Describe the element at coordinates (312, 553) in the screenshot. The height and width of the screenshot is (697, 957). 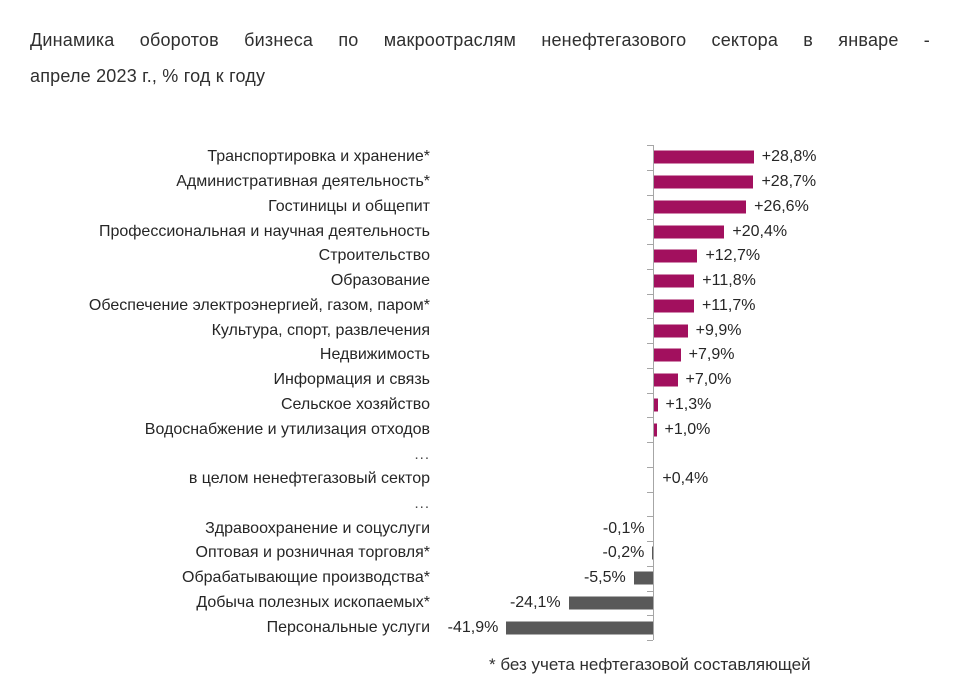
I see `category-label: Оптовая и розничная торговля*` at that location.